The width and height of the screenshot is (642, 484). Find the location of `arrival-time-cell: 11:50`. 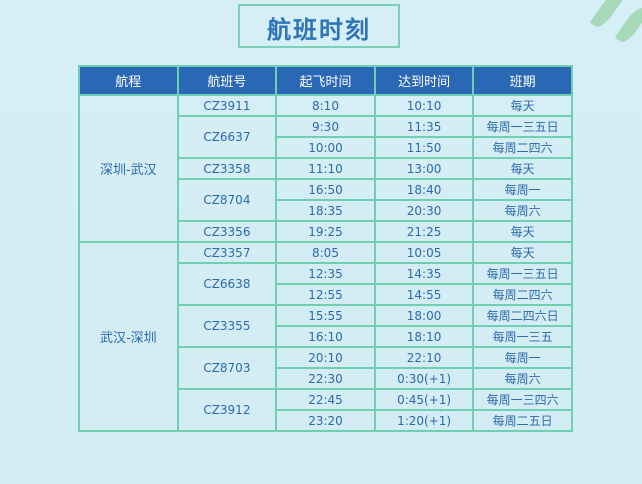

arrival-time-cell: 11:50 is located at coordinates (424, 147).